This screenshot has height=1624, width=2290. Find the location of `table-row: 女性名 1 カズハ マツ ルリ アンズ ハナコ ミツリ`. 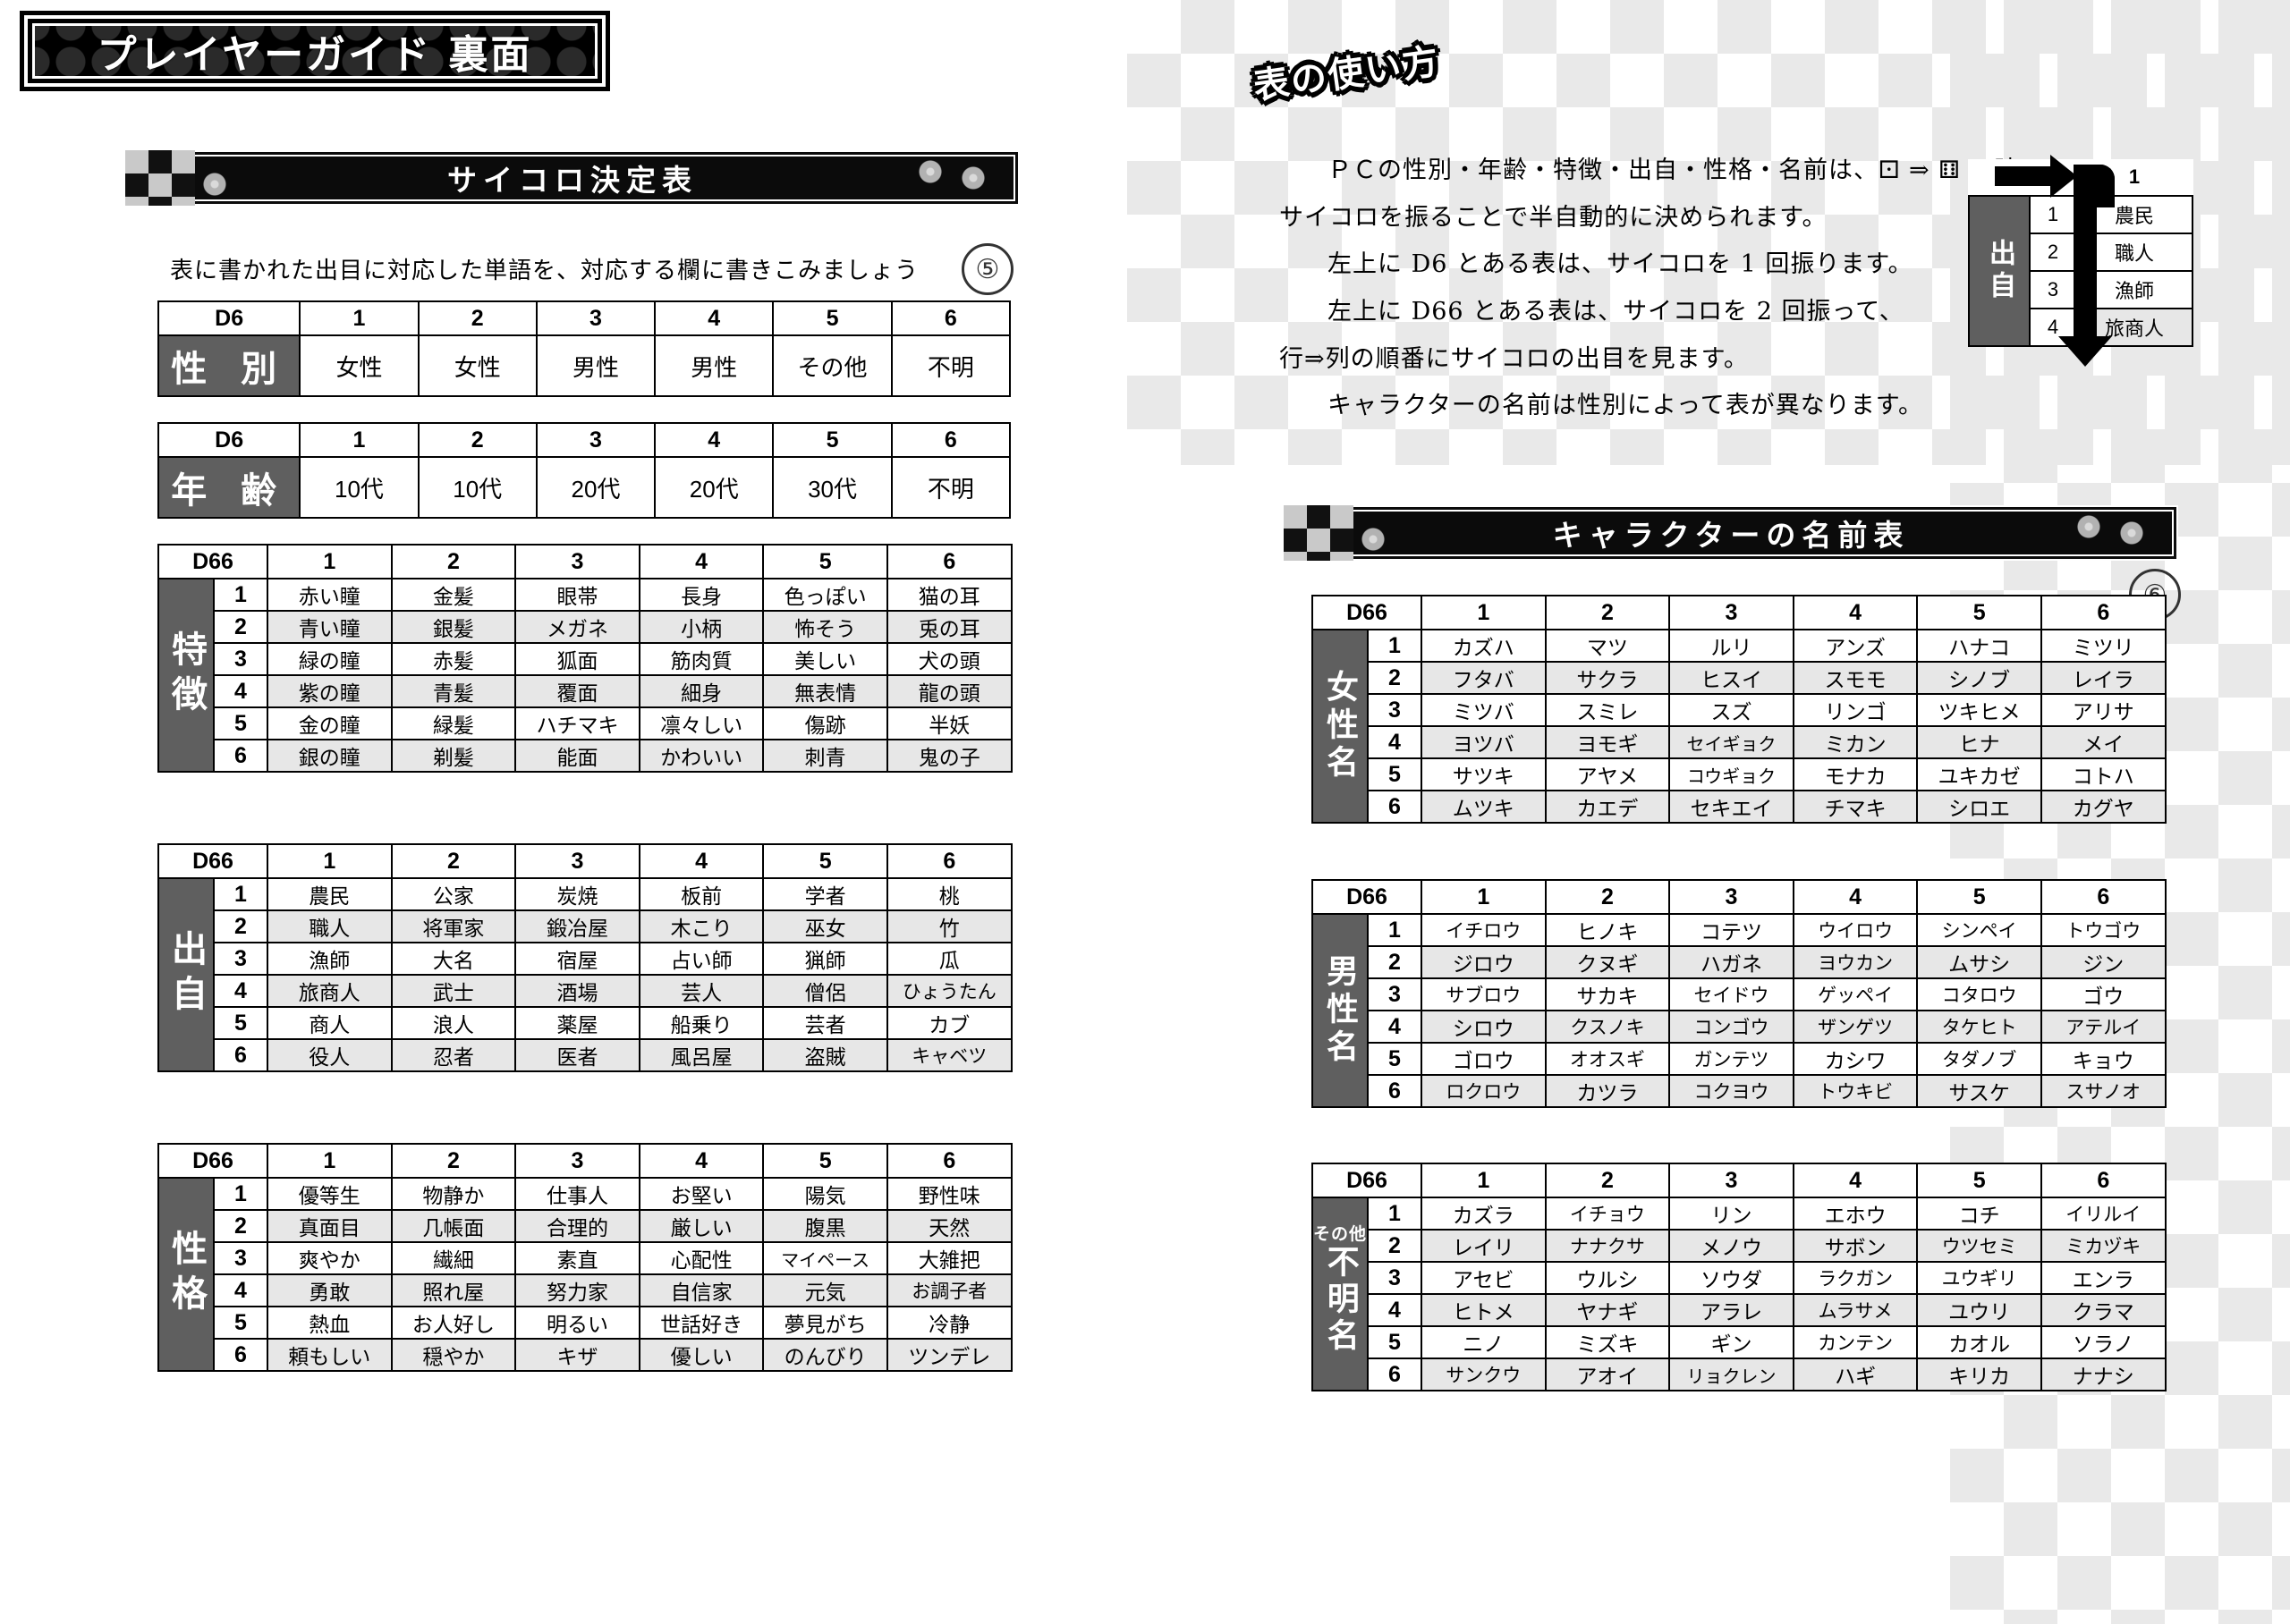

table-row: 女性名 1 カズハ マツ ルリ アンズ ハナコ ミツリ is located at coordinates (1739, 726).